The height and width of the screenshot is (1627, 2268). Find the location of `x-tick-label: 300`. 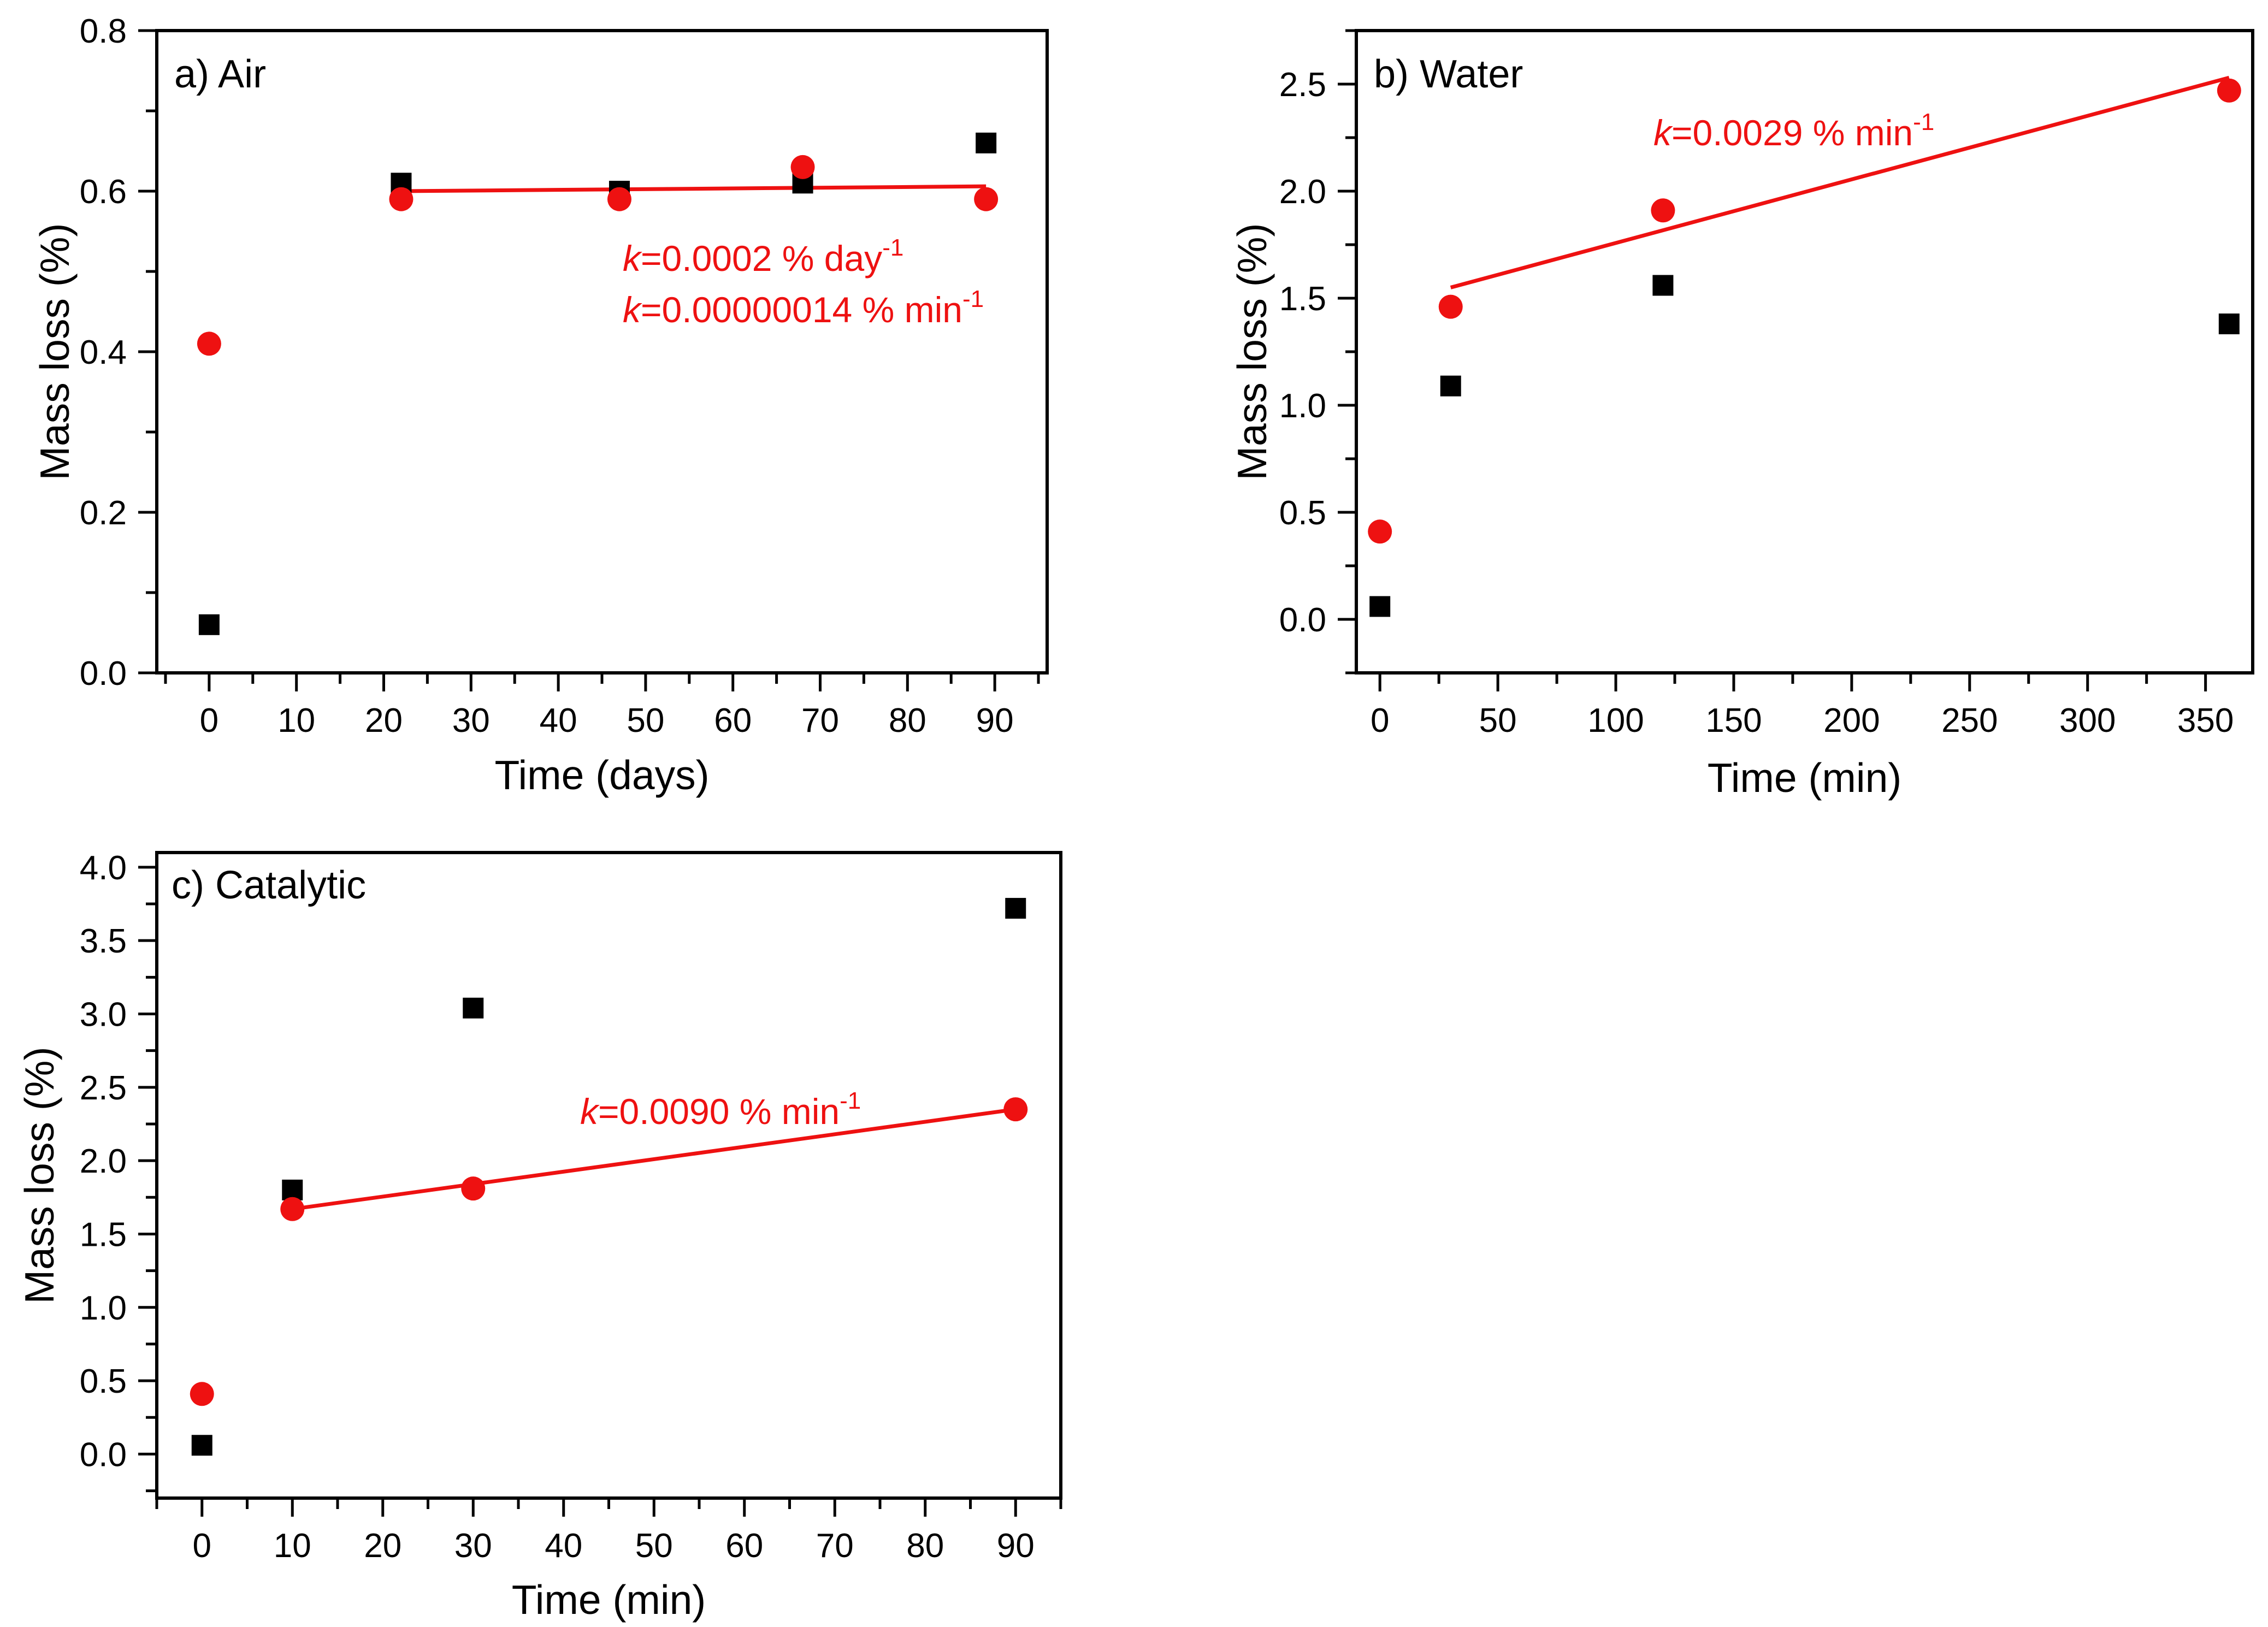

x-tick-label: 300 is located at coordinates (2087, 720).